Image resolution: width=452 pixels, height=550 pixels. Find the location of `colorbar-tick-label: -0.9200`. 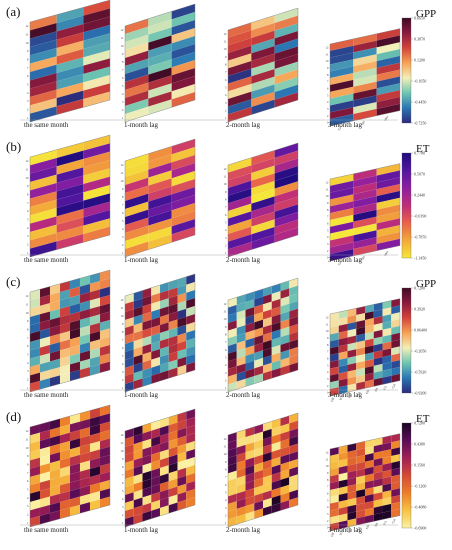

colorbar-tick-label: -0.9200 is located at coordinates (420, 392).